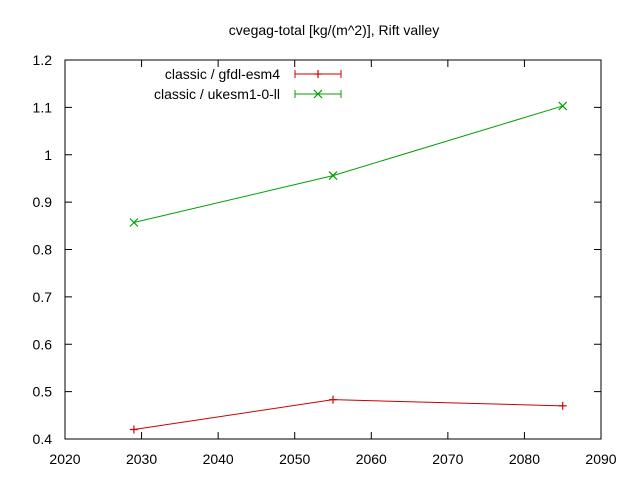 The image size is (640, 480). I want to click on x-tick-label: 2060, so click(371, 459).